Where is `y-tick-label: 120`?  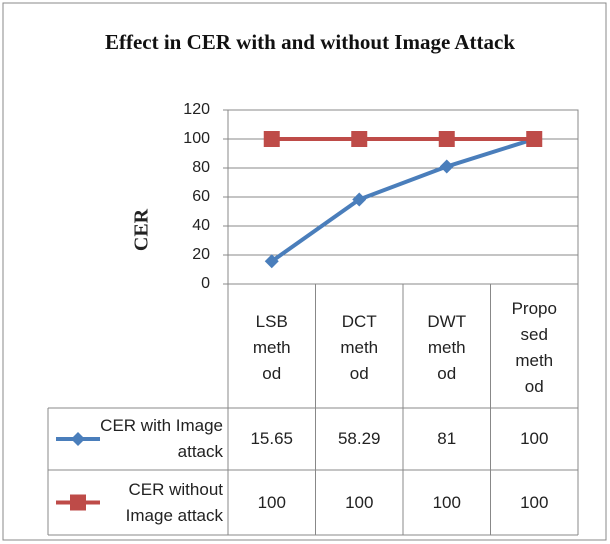 y-tick-label: 120 is located at coordinates (196, 109).